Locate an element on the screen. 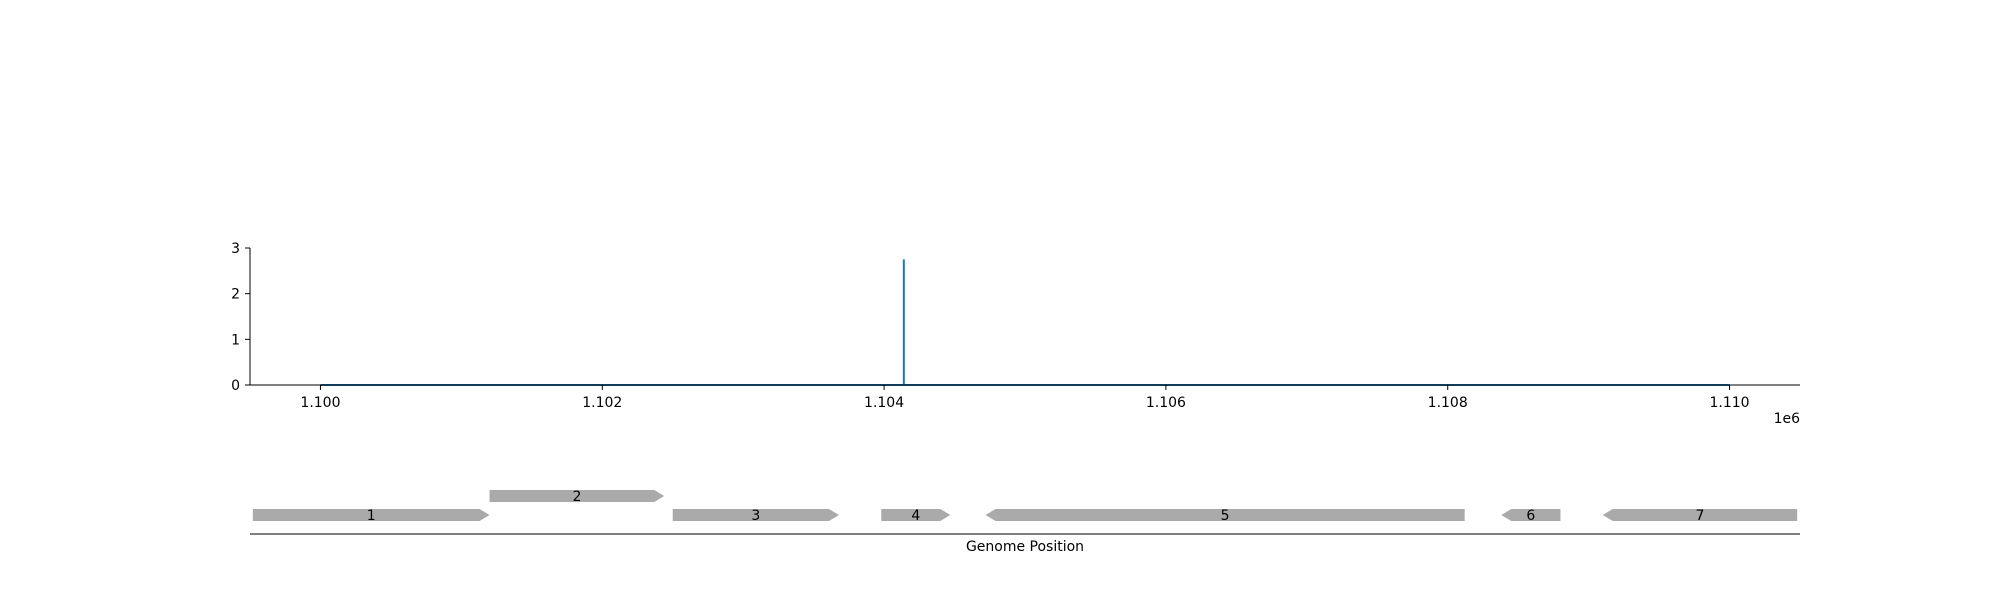  gene-label: 7 is located at coordinates (1699, 516).